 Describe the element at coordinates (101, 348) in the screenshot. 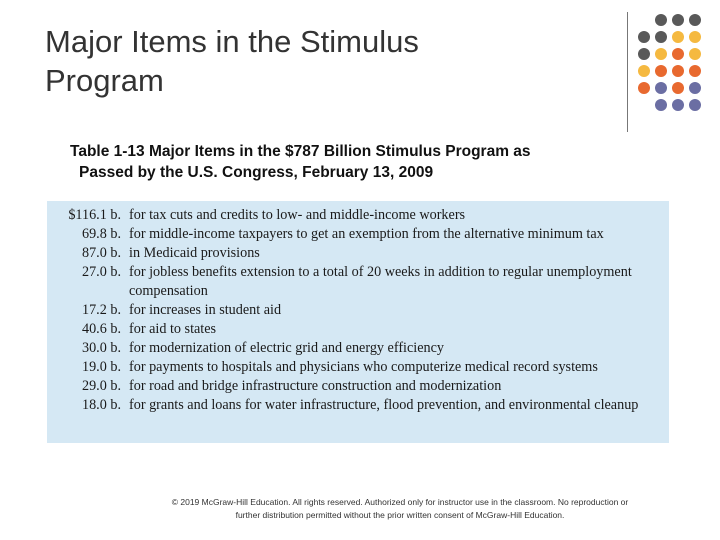

I see `row-amount: 30.0 b.` at that location.